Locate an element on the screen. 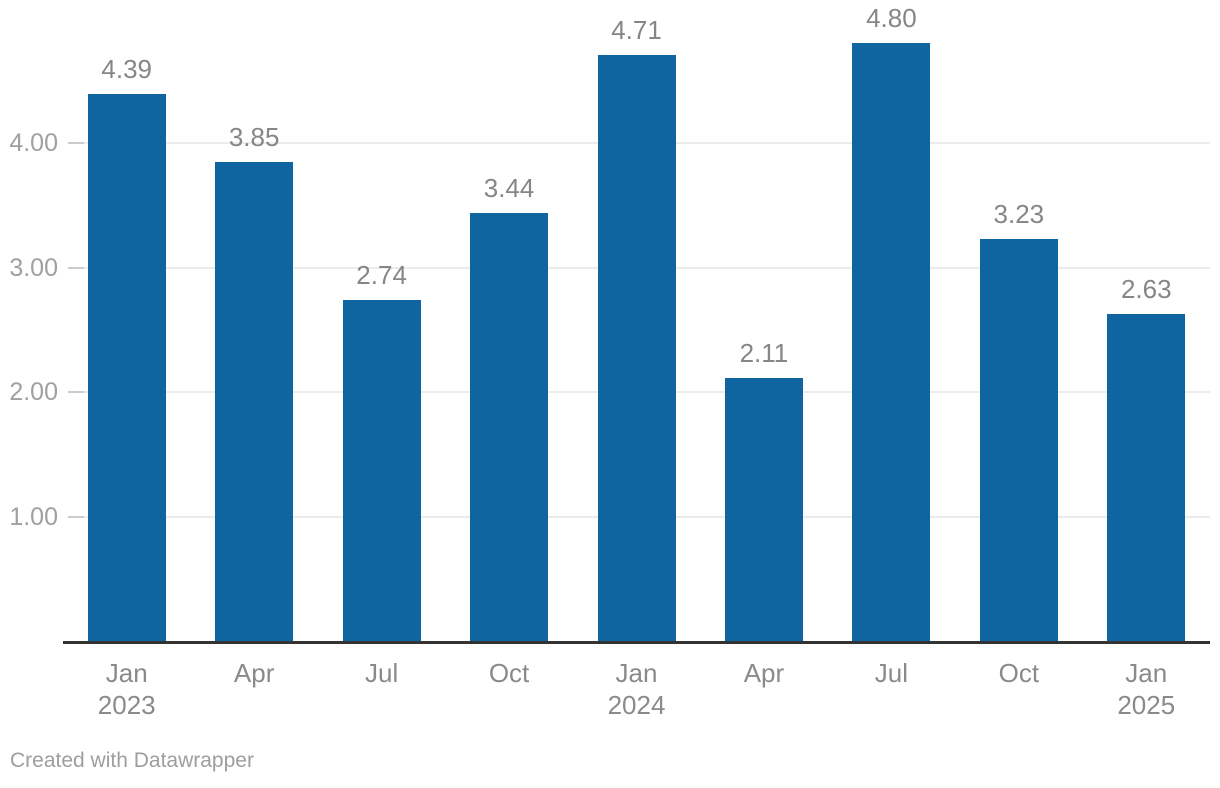 Image resolution: width=1220 pixels, height=788 pixels. bar-value-label: 2.11 is located at coordinates (764, 353).